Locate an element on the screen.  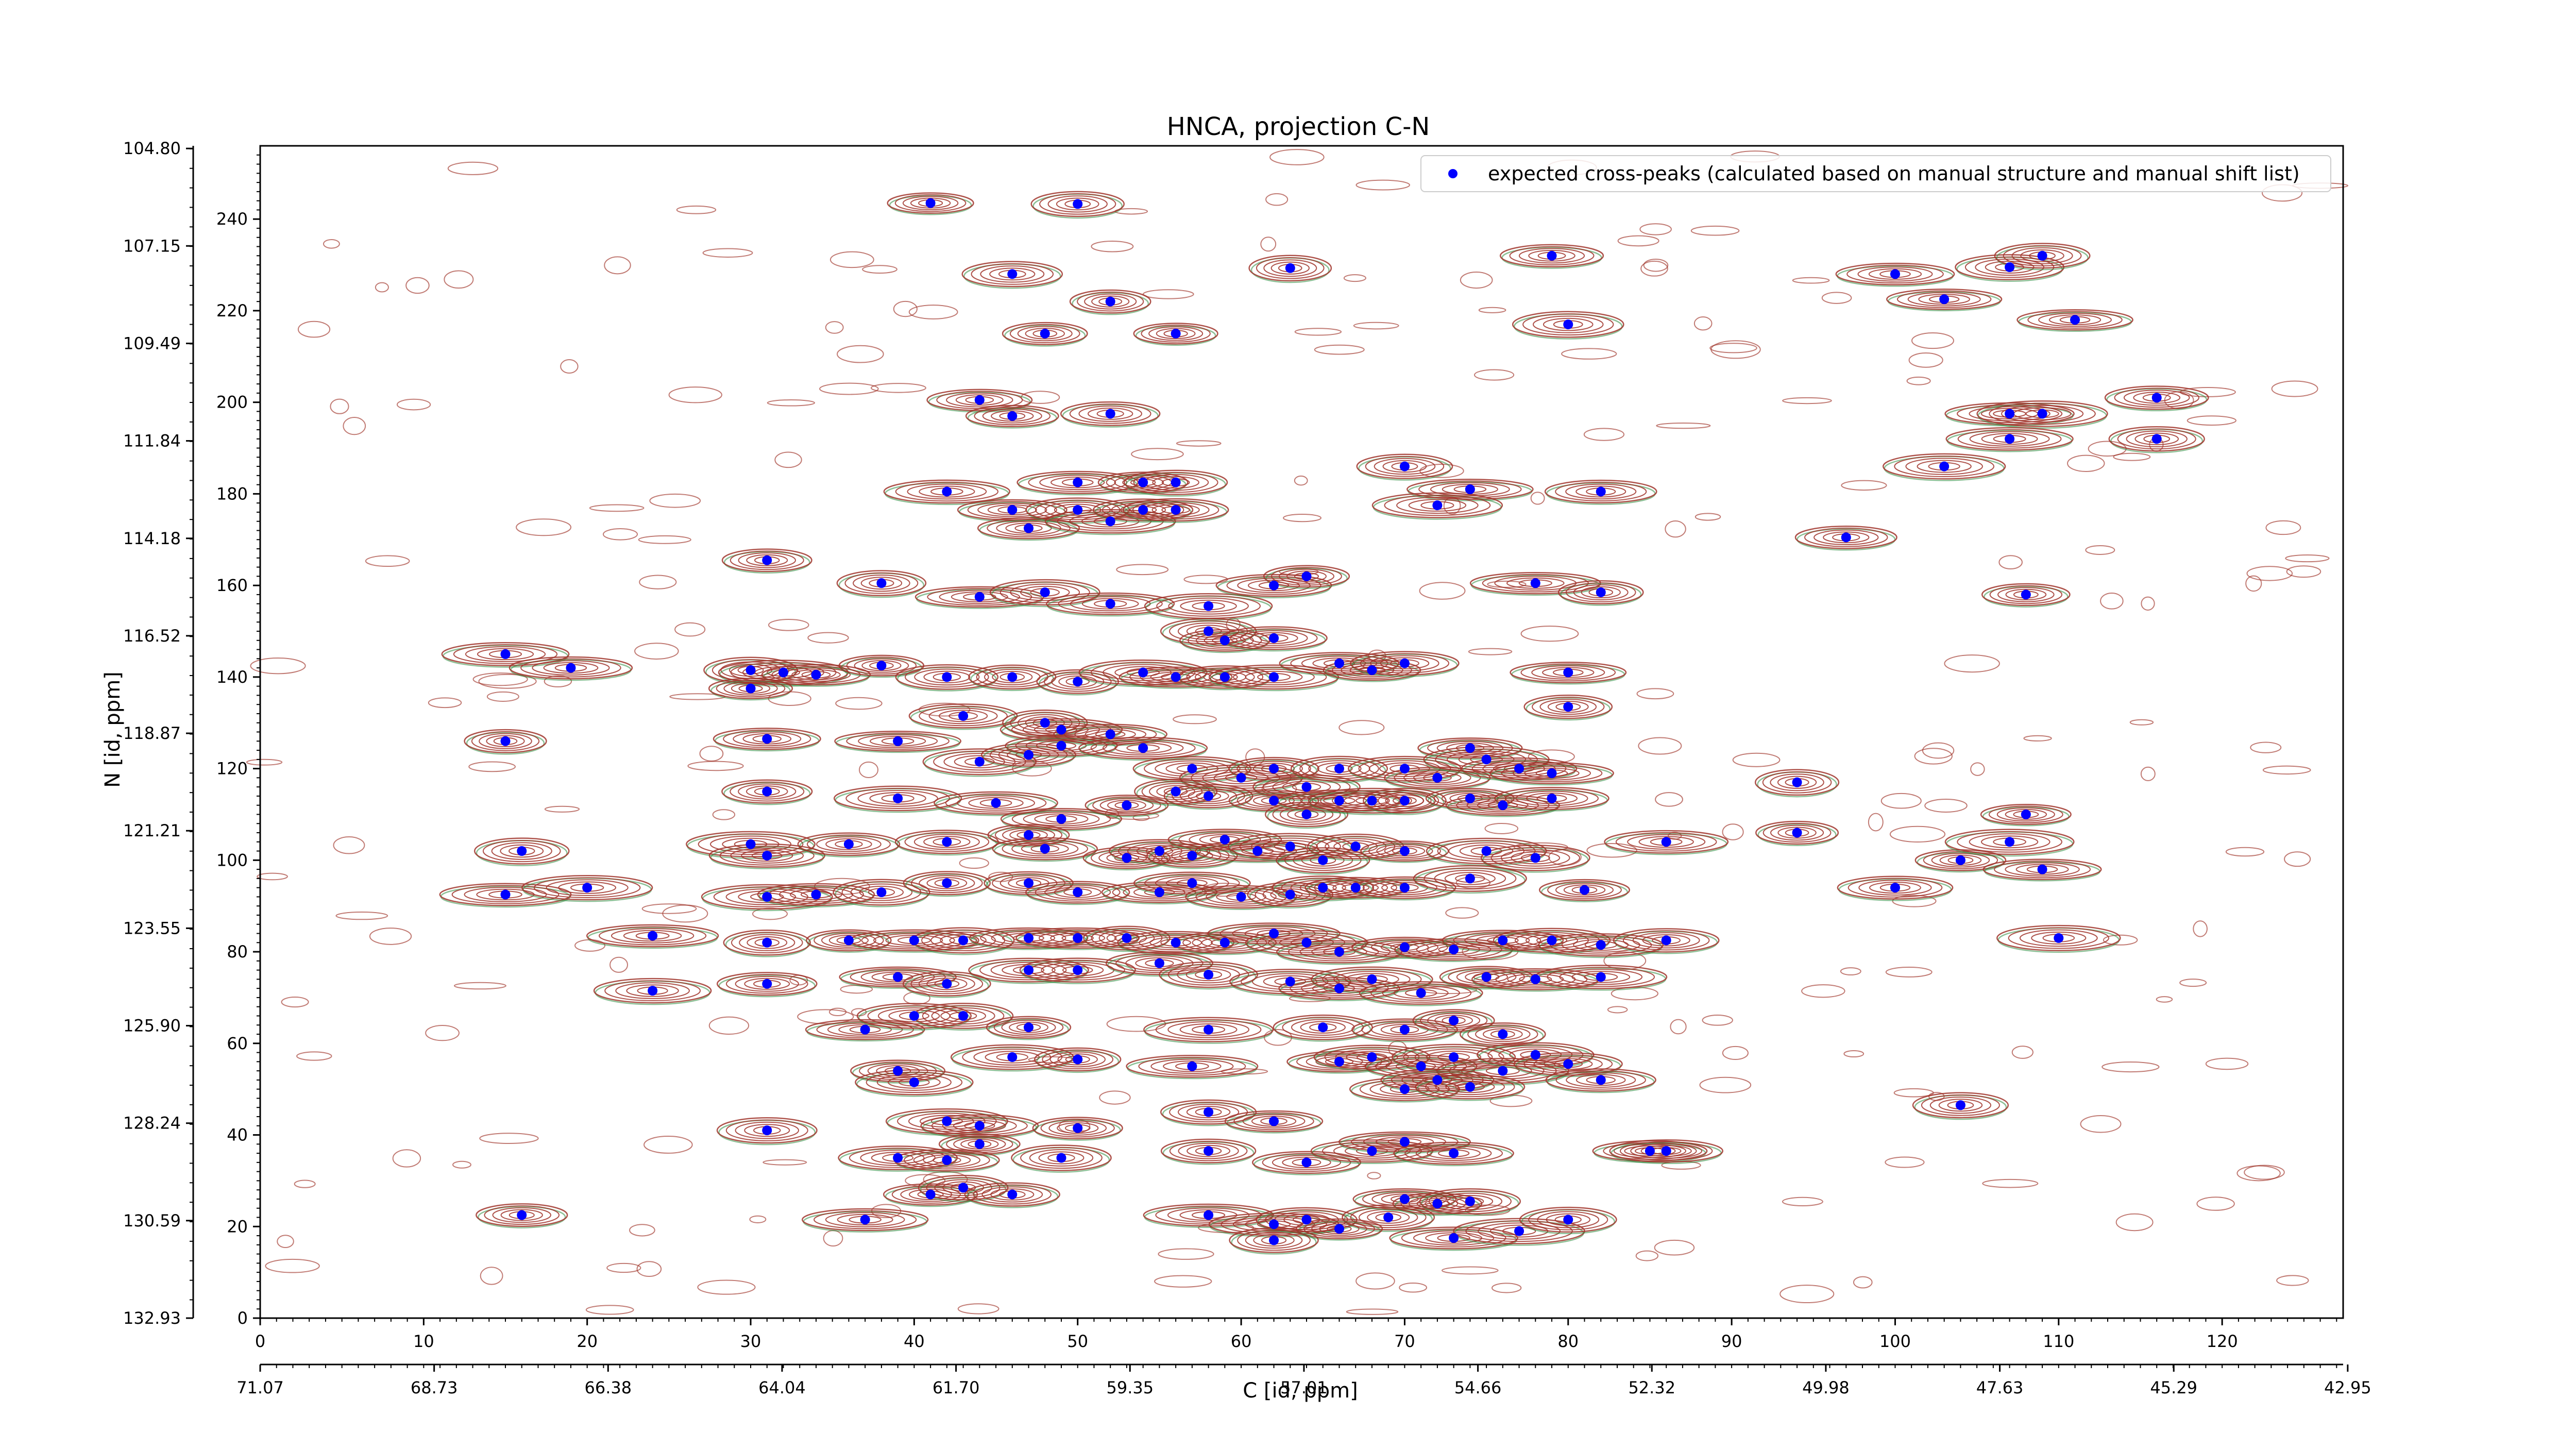
y-ppm-tick-label: 114.18 is located at coordinates (152, 538).